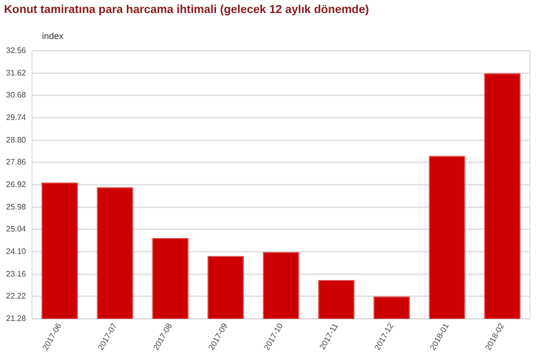 The image size is (555, 355). What do you see at coordinates (16, 251) in the screenshot?
I see `y-tick-label: 24.10` at bounding box center [16, 251].